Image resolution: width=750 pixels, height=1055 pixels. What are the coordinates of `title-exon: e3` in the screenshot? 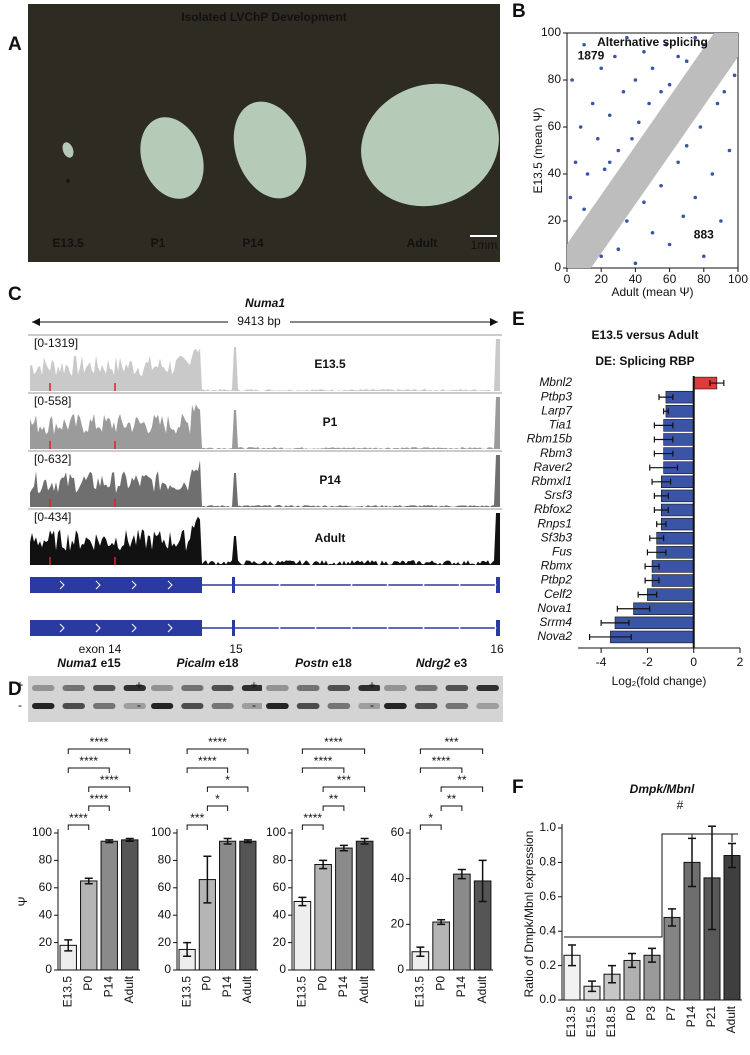 It's located at (461, 663).